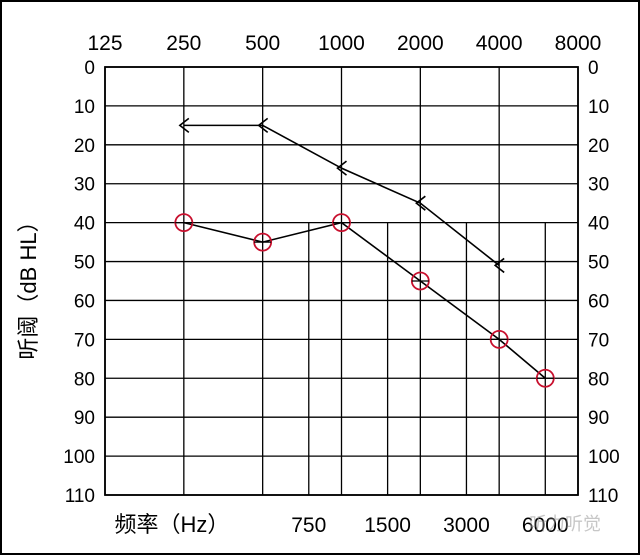  I want to click on x-tick-top: 4000, so click(499, 43).